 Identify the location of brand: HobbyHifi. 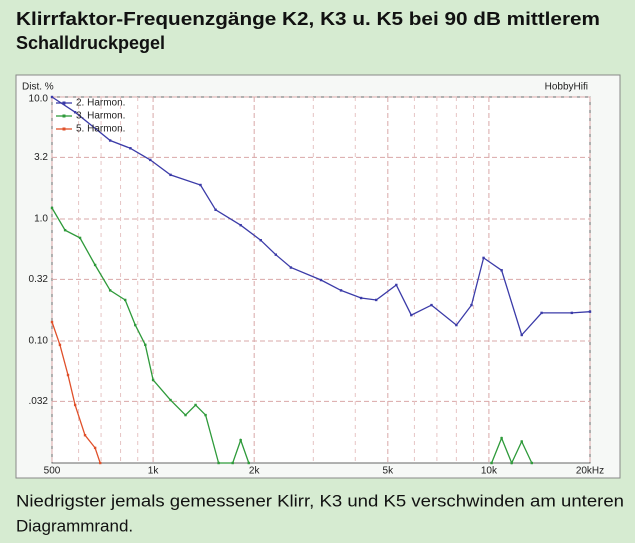
(566, 87).